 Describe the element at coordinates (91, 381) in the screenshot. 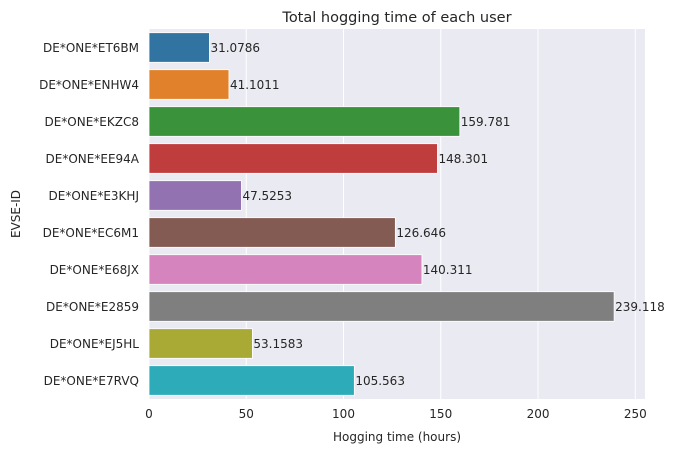

I see `y-tick-label: DE*ONE*E7RVQ` at that location.